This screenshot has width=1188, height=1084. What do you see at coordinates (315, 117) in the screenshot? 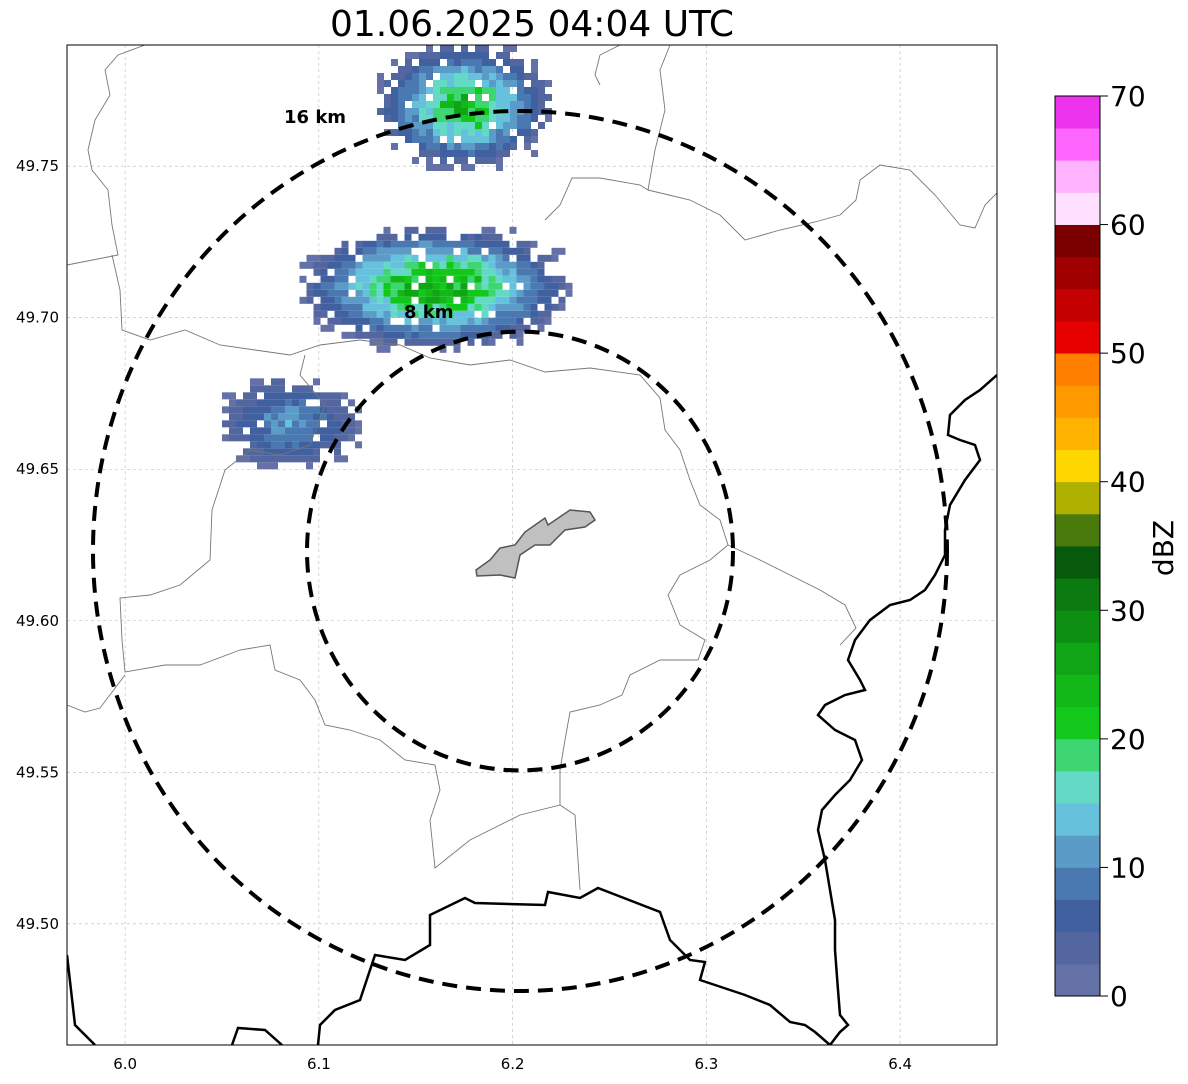
I see `ring-label-16km: 16 km` at bounding box center [315, 117].